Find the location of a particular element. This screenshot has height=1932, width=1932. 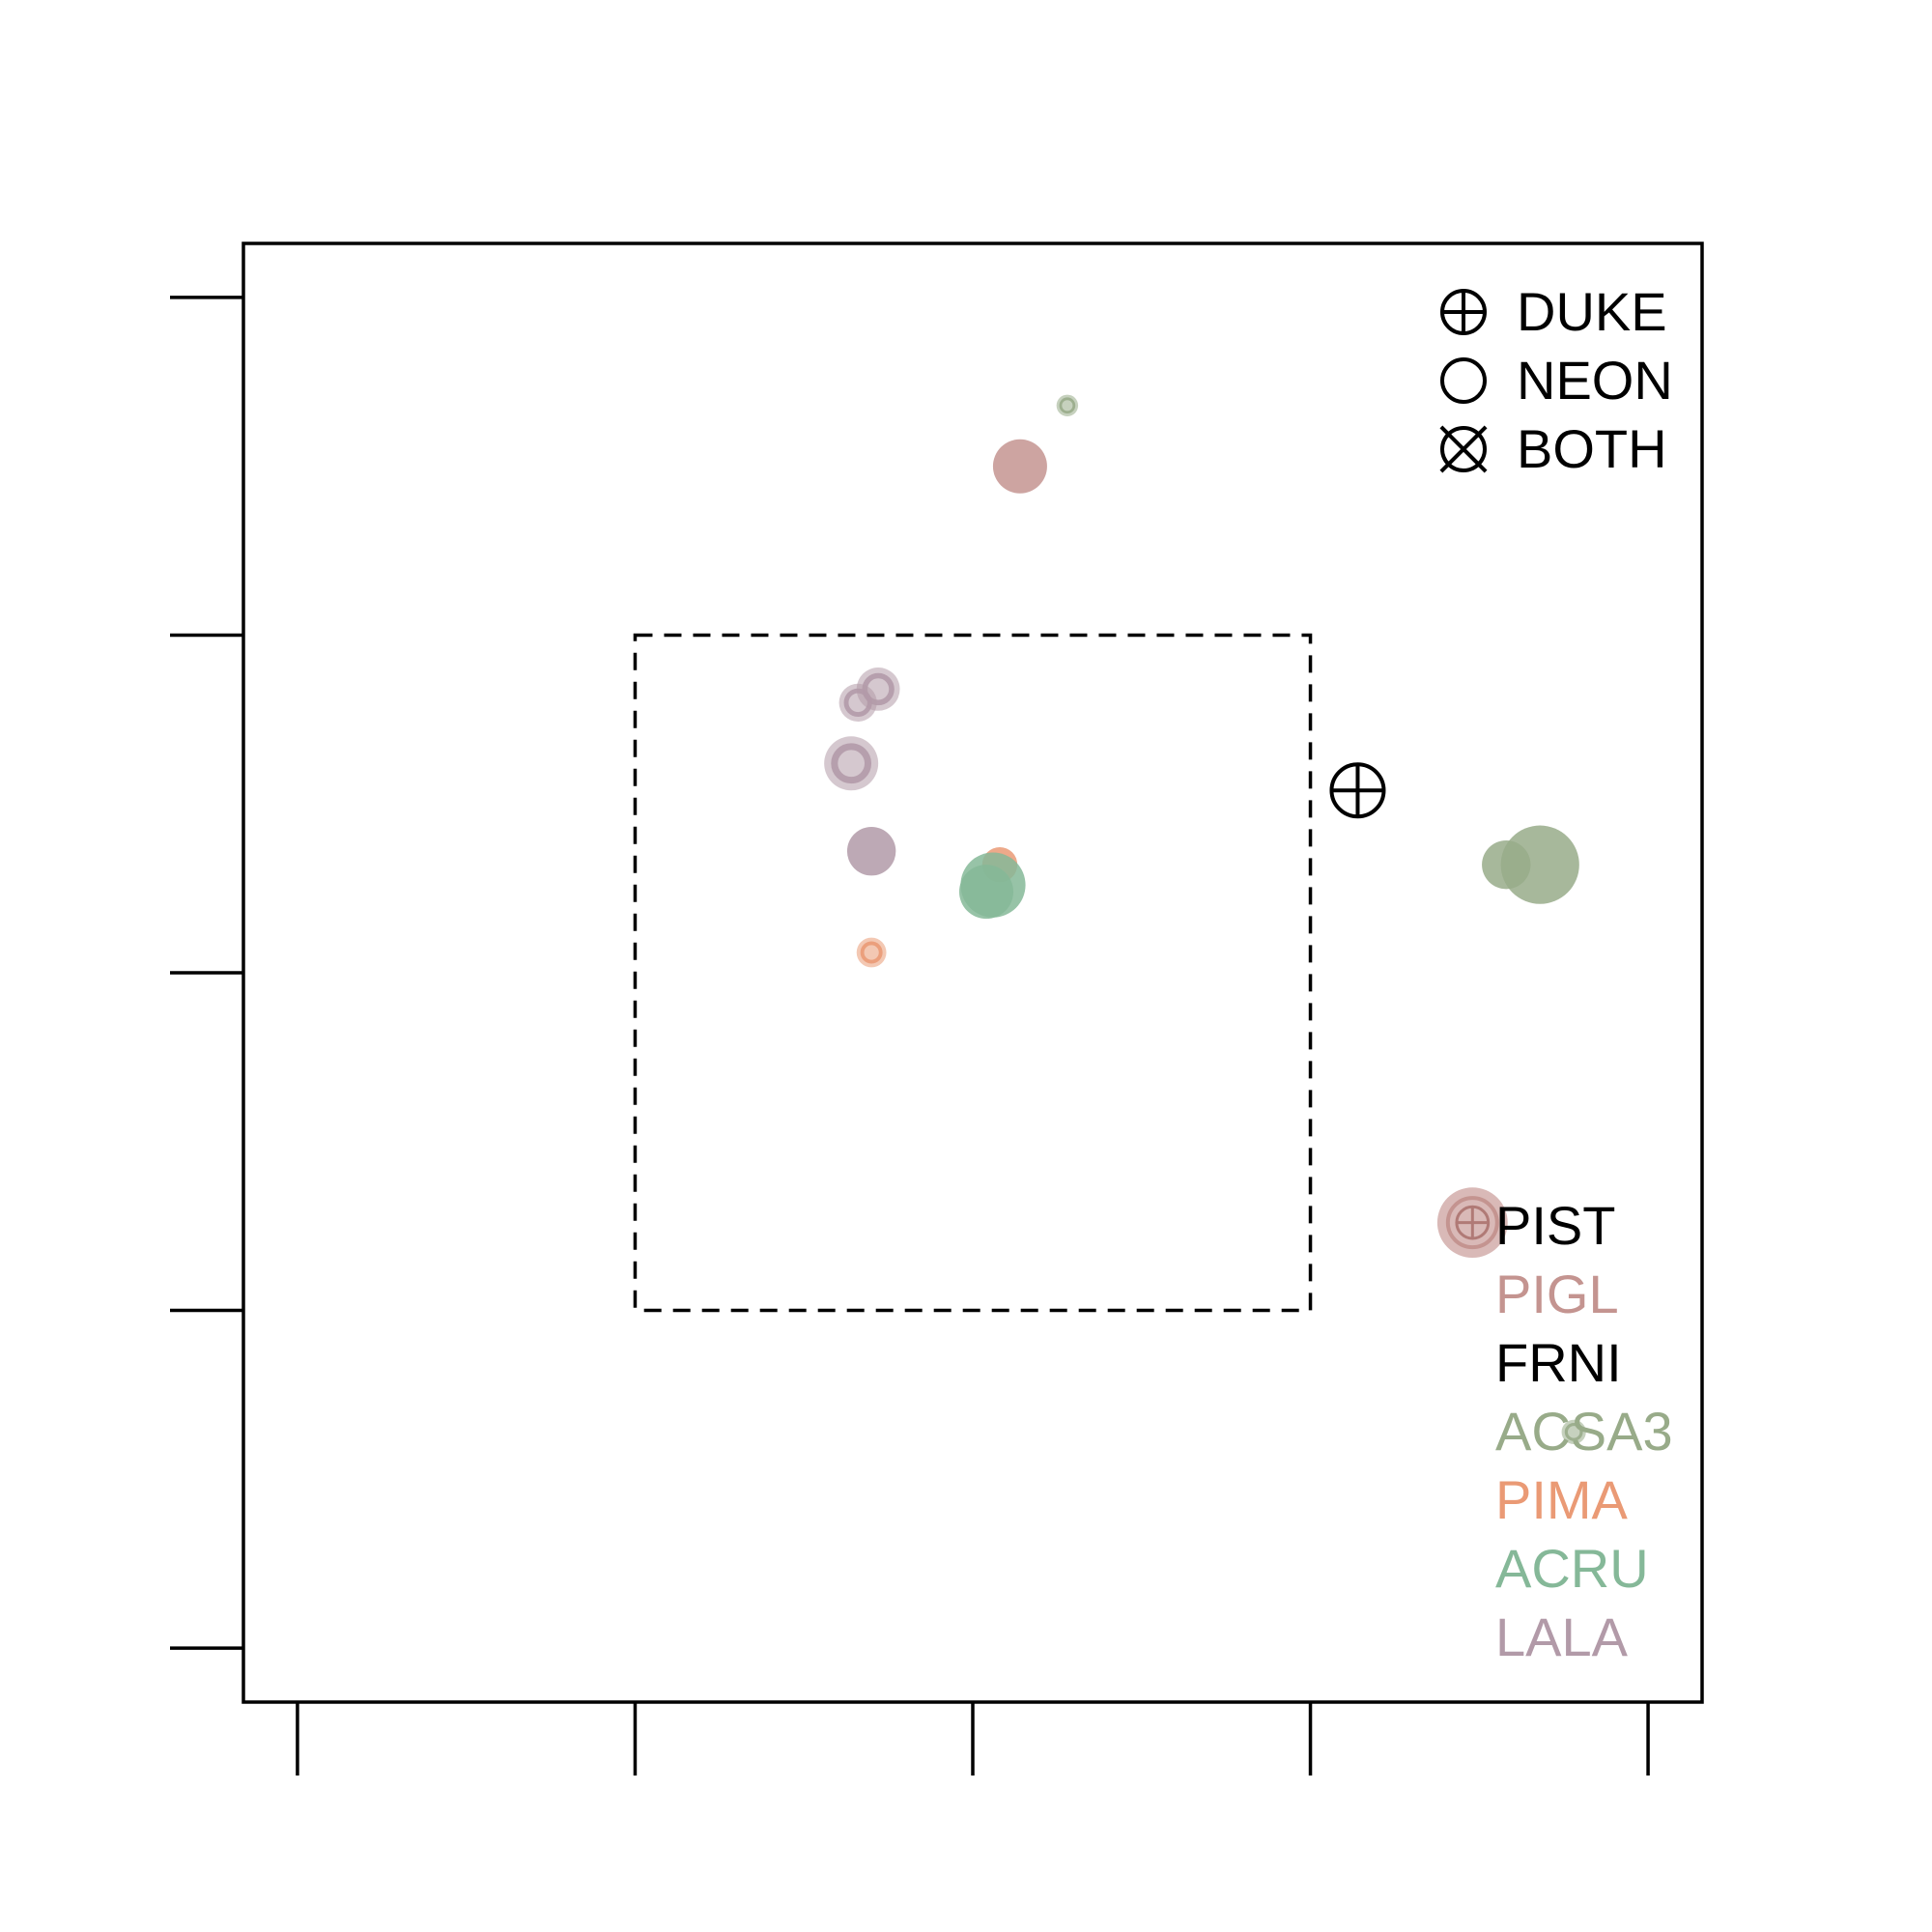

species-legend-label: PIST is located at coordinates (1555, 1225).